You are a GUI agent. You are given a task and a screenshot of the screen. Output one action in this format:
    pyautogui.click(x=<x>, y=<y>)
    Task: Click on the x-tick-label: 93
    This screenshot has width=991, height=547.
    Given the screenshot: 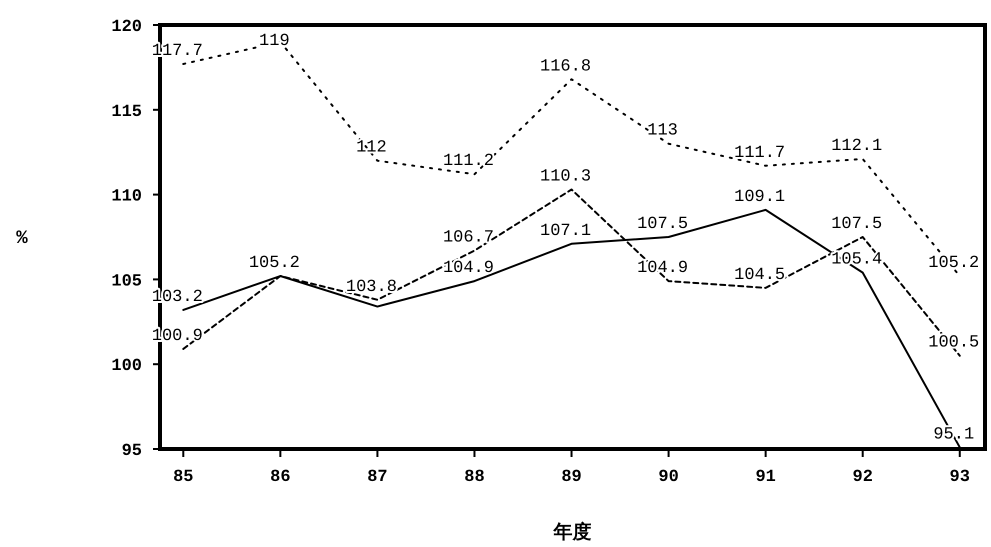 What is the action you would take?
    pyautogui.click(x=960, y=477)
    